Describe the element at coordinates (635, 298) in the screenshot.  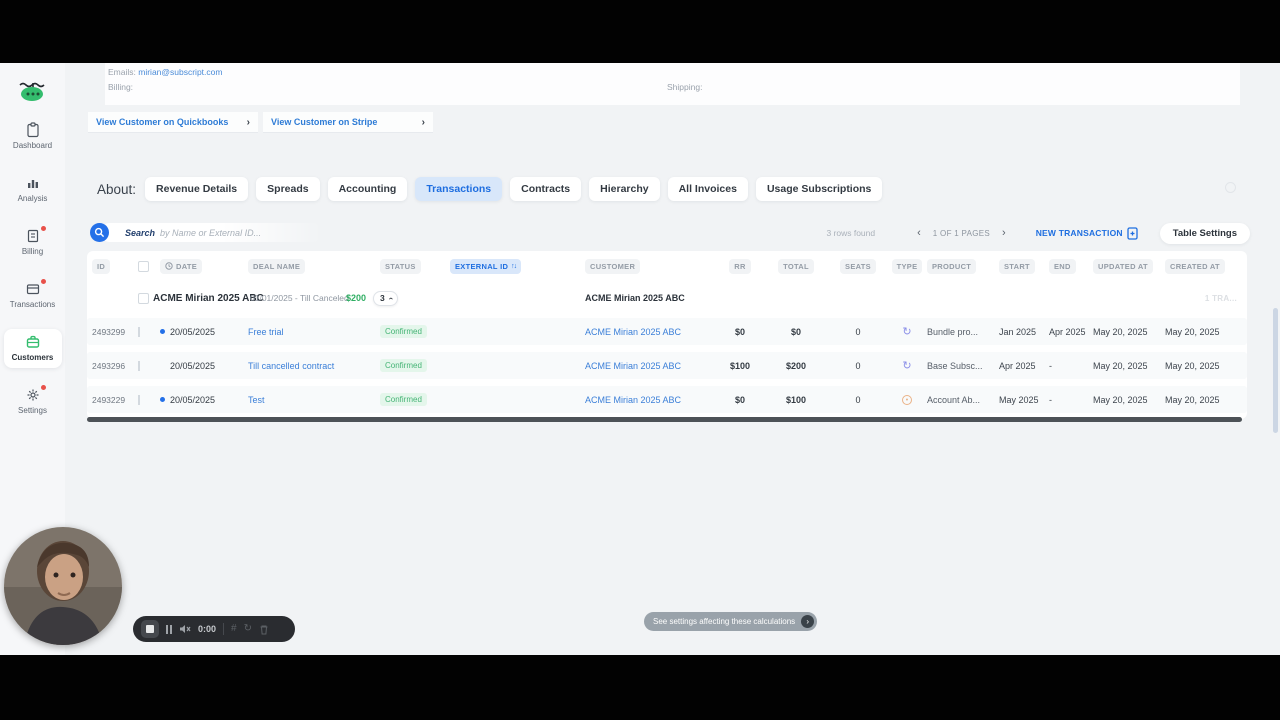
I see `group-customer: ACME Mirian 2025 ABC` at that location.